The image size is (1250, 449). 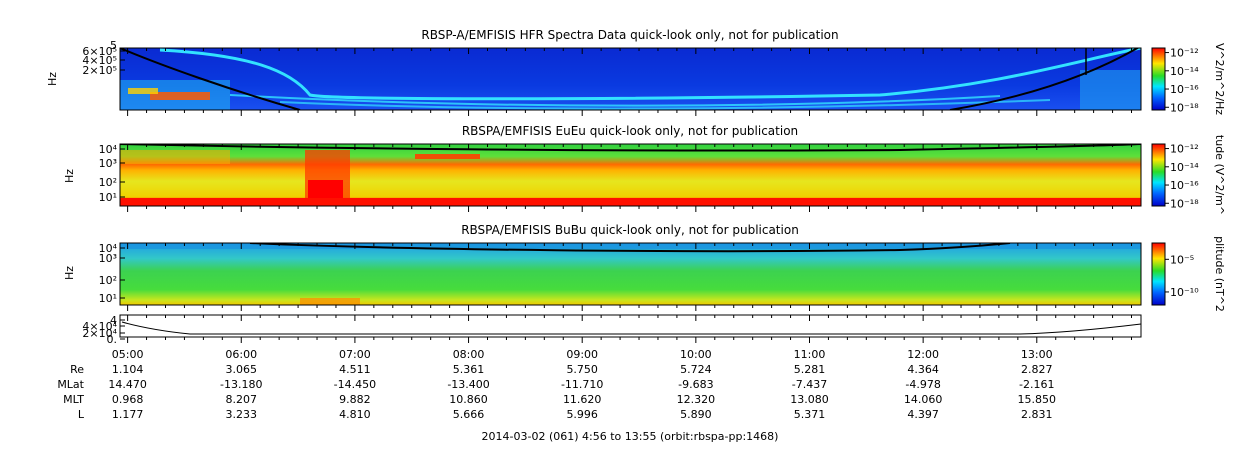 I want to click on panel2-frame, so click(x=630, y=175).